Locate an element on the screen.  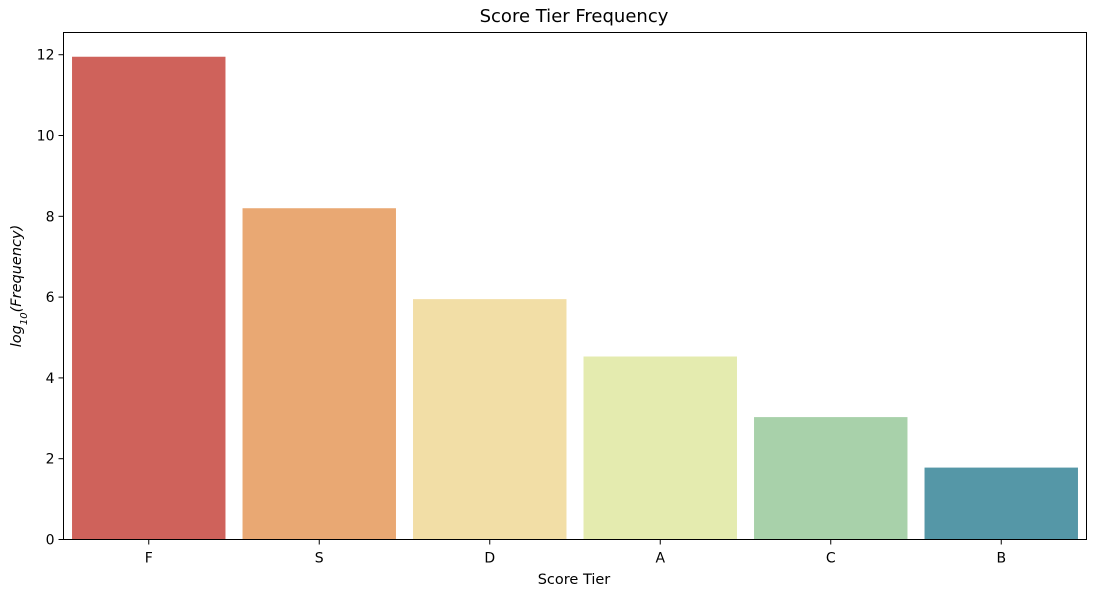
x-tick-label: D is located at coordinates (489, 559).